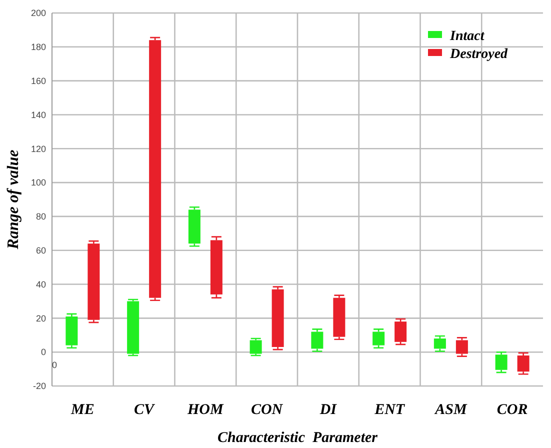 The image size is (551, 448). What do you see at coordinates (13, 200) in the screenshot?
I see `y-axis-title: Range of value` at bounding box center [13, 200].